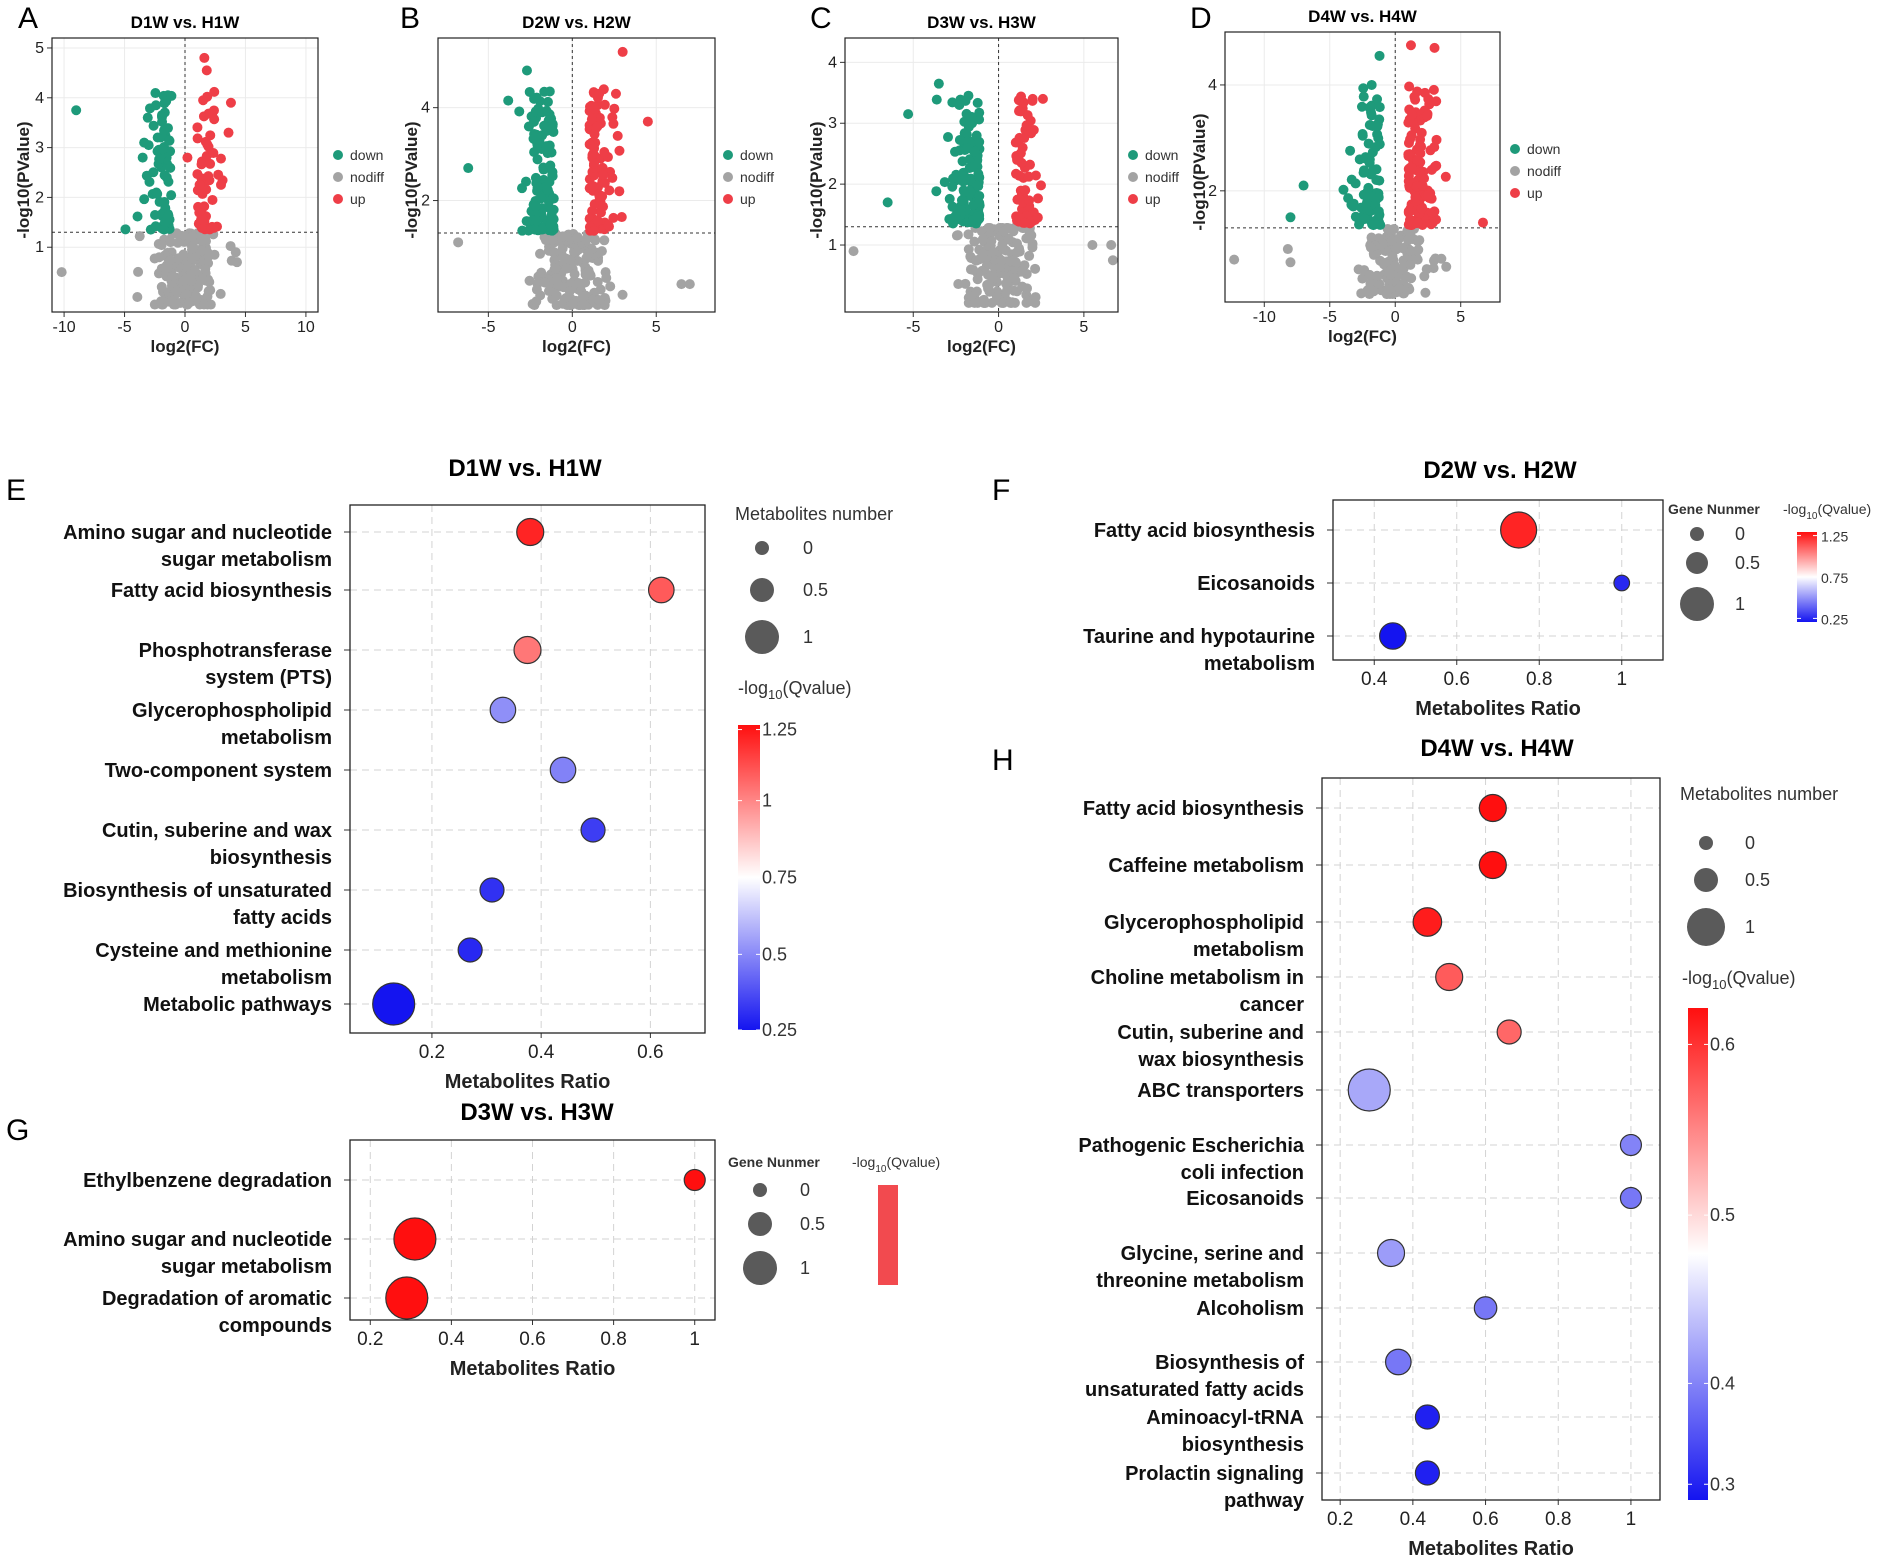 This screenshot has width=1902, height=1566. What do you see at coordinates (1497, 748) in the screenshot?
I see `chart-title: D4W vs. H4W` at bounding box center [1497, 748].